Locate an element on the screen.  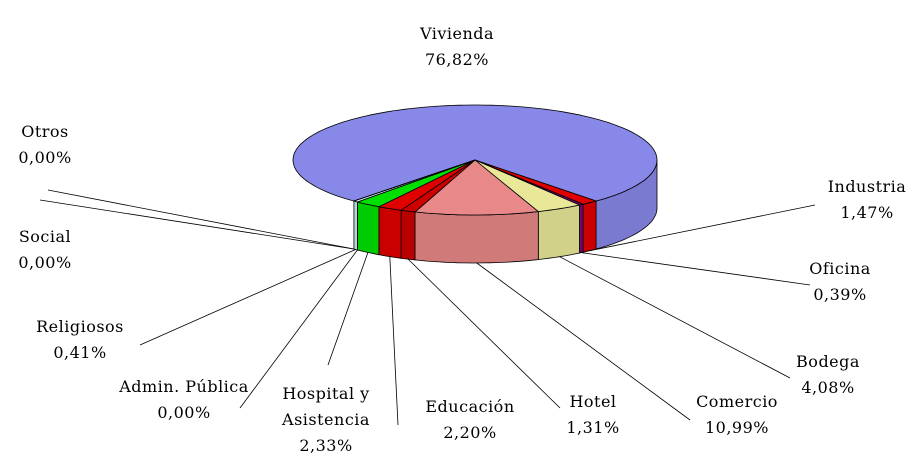
slice-label: Bodega 4,08% is located at coordinates (828, 375).